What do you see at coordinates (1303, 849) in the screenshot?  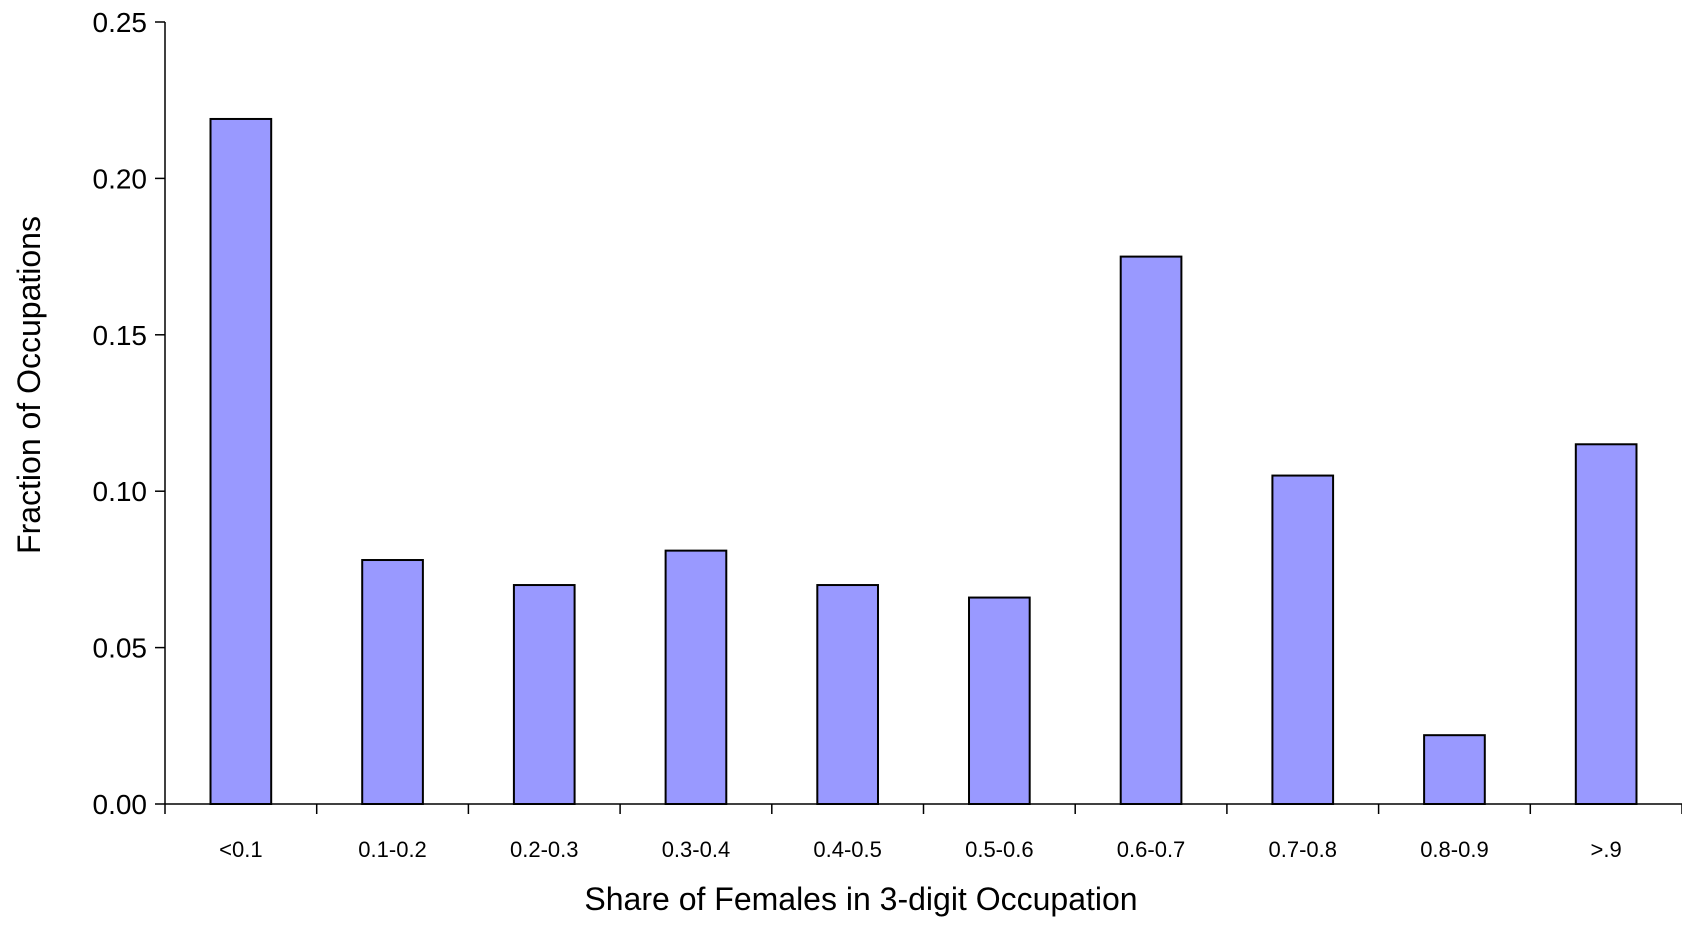 I see `x-tick-label: 0.7-0.8` at bounding box center [1303, 849].